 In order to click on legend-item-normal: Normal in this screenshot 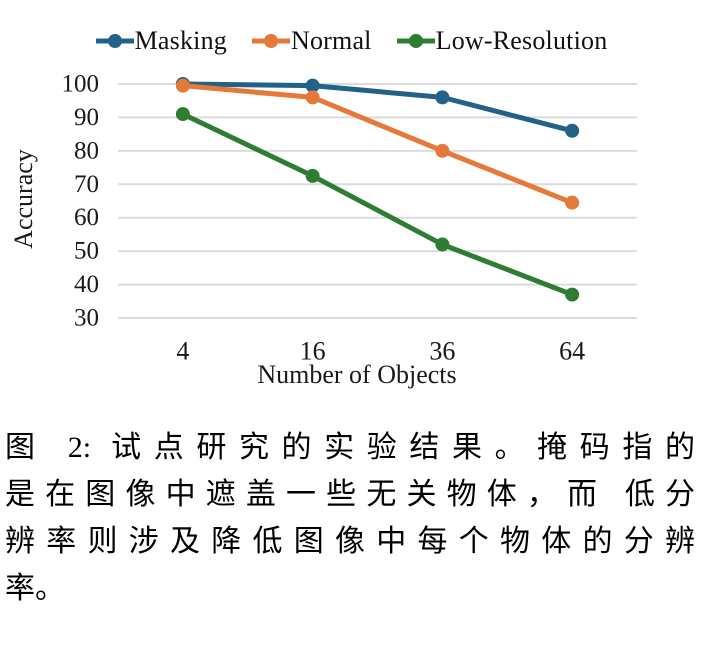, I will do `click(311, 41)`.